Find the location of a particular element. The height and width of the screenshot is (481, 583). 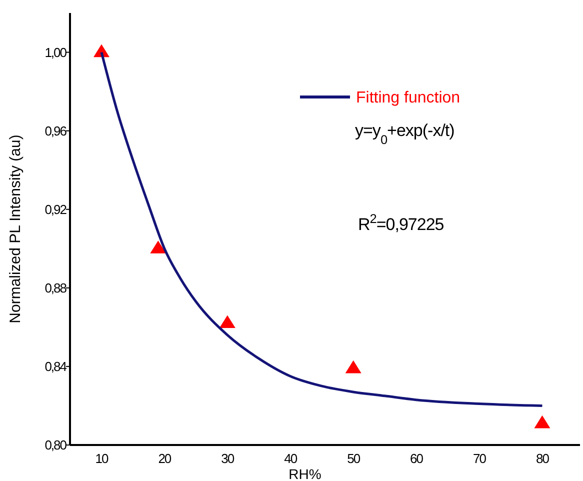

y-tick-label: 0,88 is located at coordinates (55, 288).